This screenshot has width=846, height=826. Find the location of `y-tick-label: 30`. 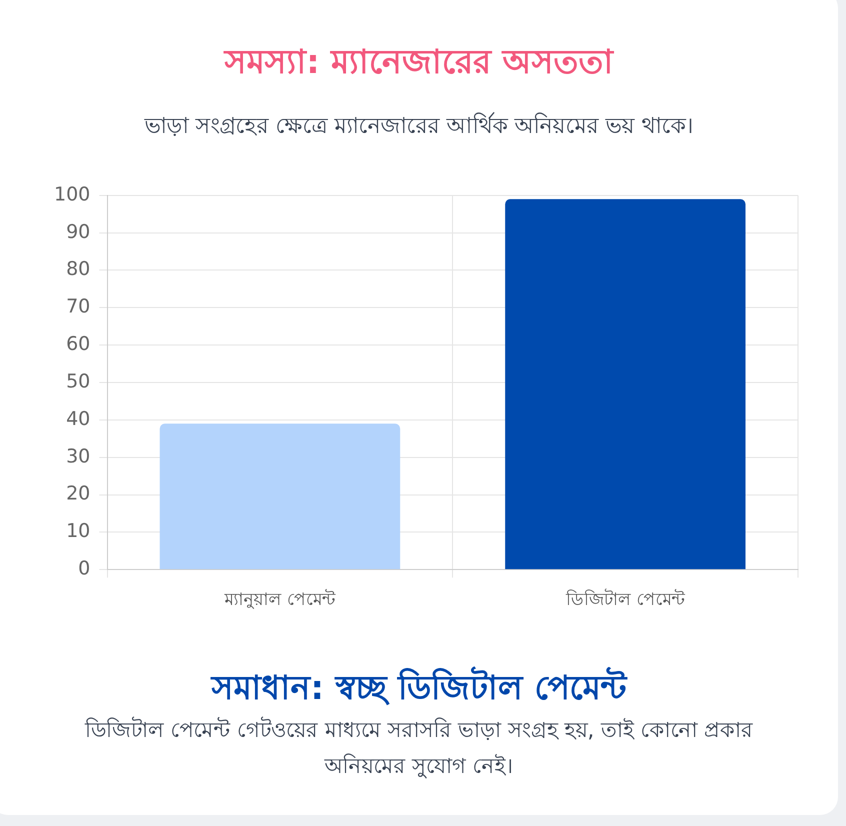

y-tick-label: 30 is located at coordinates (78, 456).